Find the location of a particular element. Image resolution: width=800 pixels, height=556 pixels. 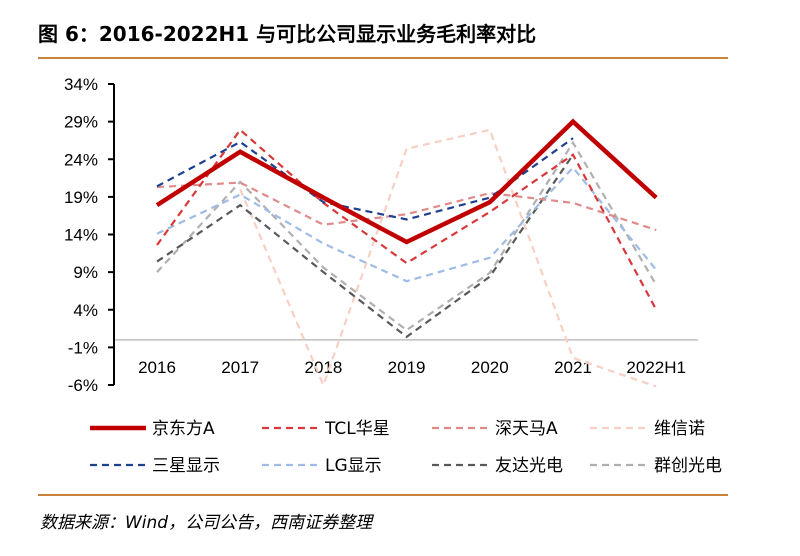

legend-label: 友达光电 is located at coordinates (529, 466).